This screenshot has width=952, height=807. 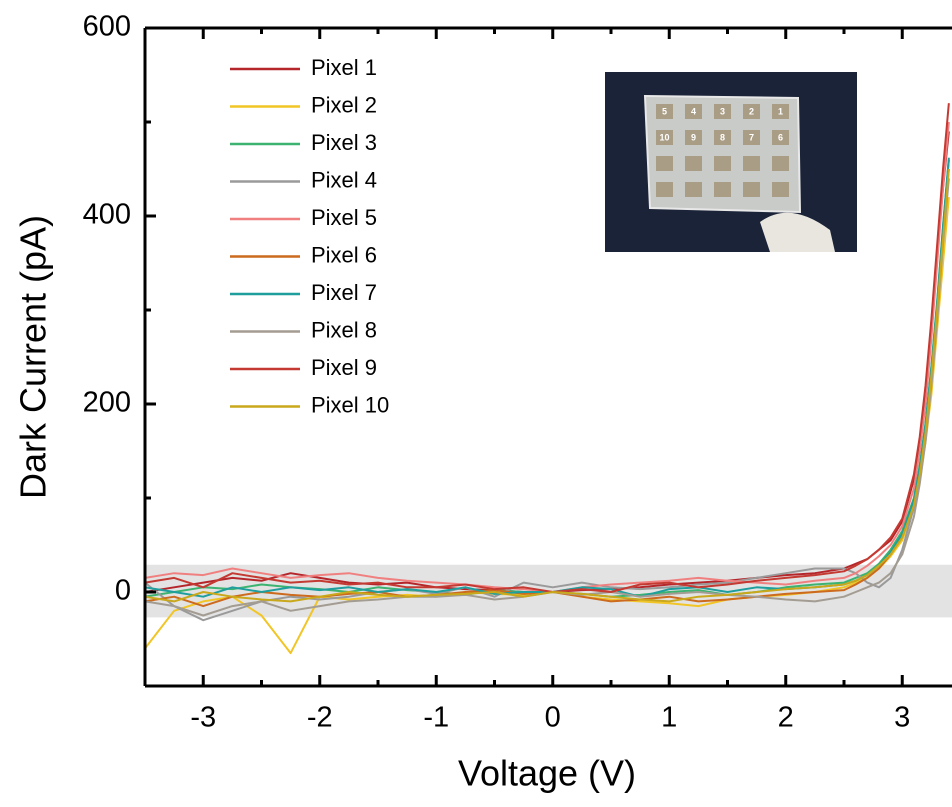 I want to click on legend-label: Pixel 9, so click(x=344, y=367).